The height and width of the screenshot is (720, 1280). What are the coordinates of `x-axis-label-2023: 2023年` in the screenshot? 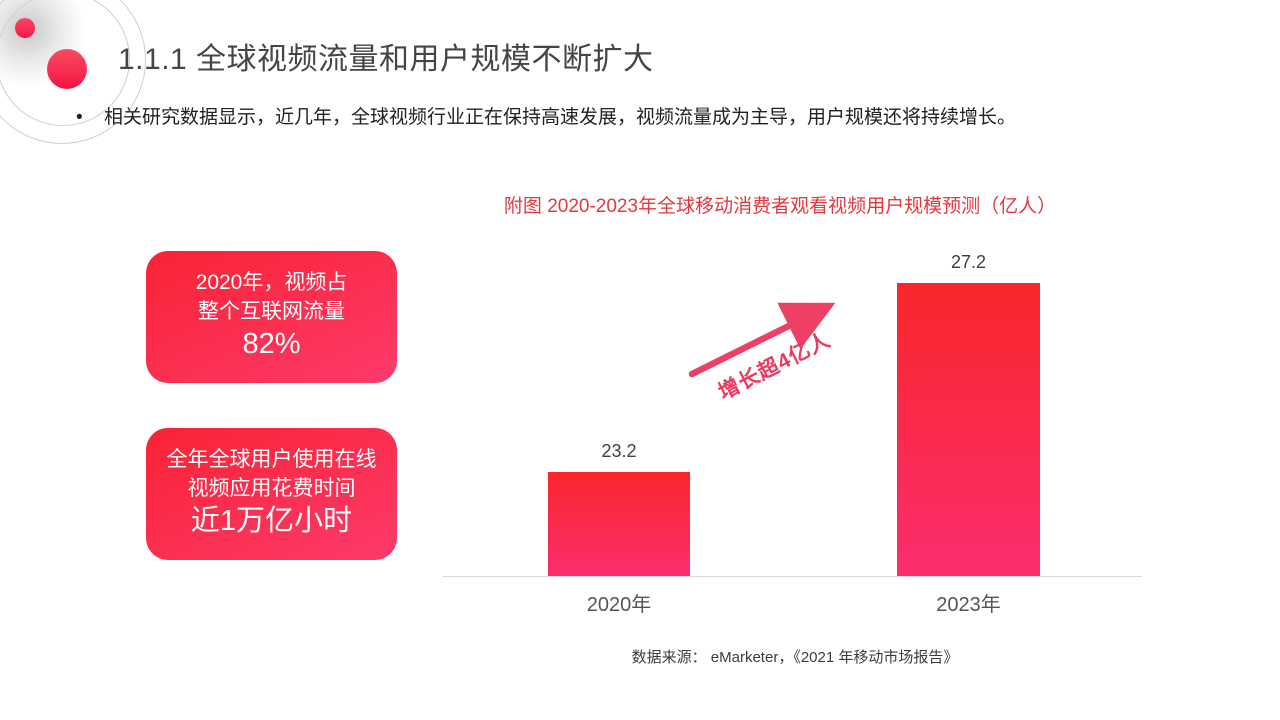 It's located at (968, 605).